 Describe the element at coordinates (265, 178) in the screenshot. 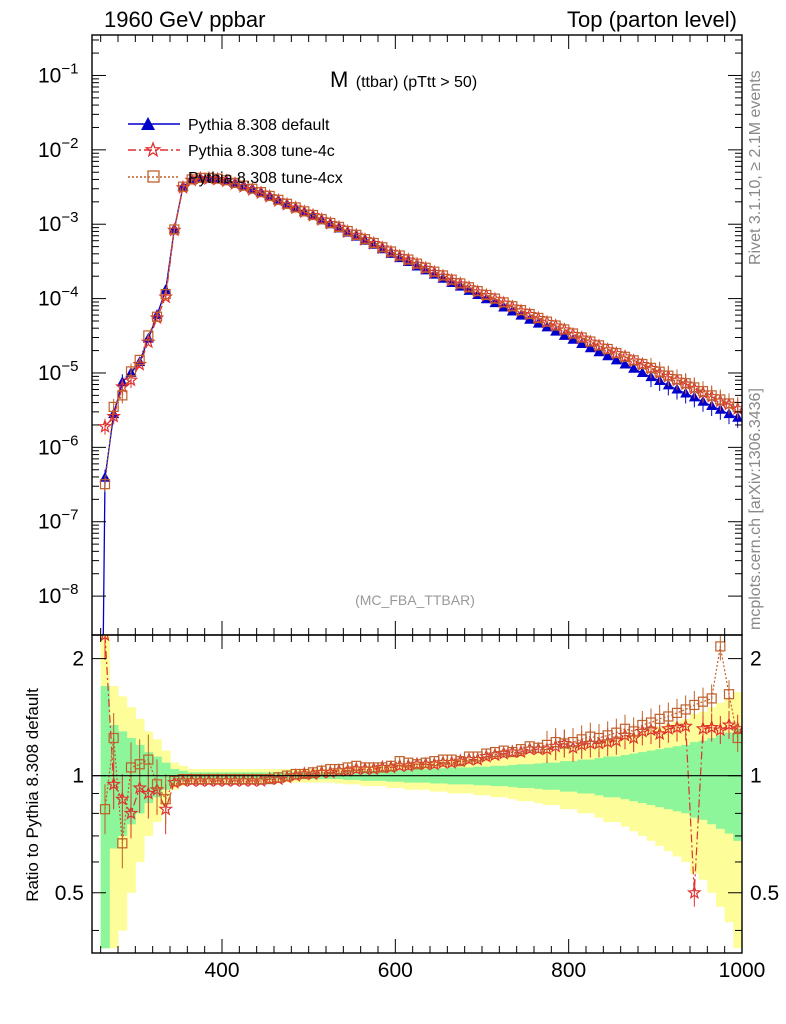

I see `legend-label-tune4cx: Pythia 8.308 tune-4cx` at that location.